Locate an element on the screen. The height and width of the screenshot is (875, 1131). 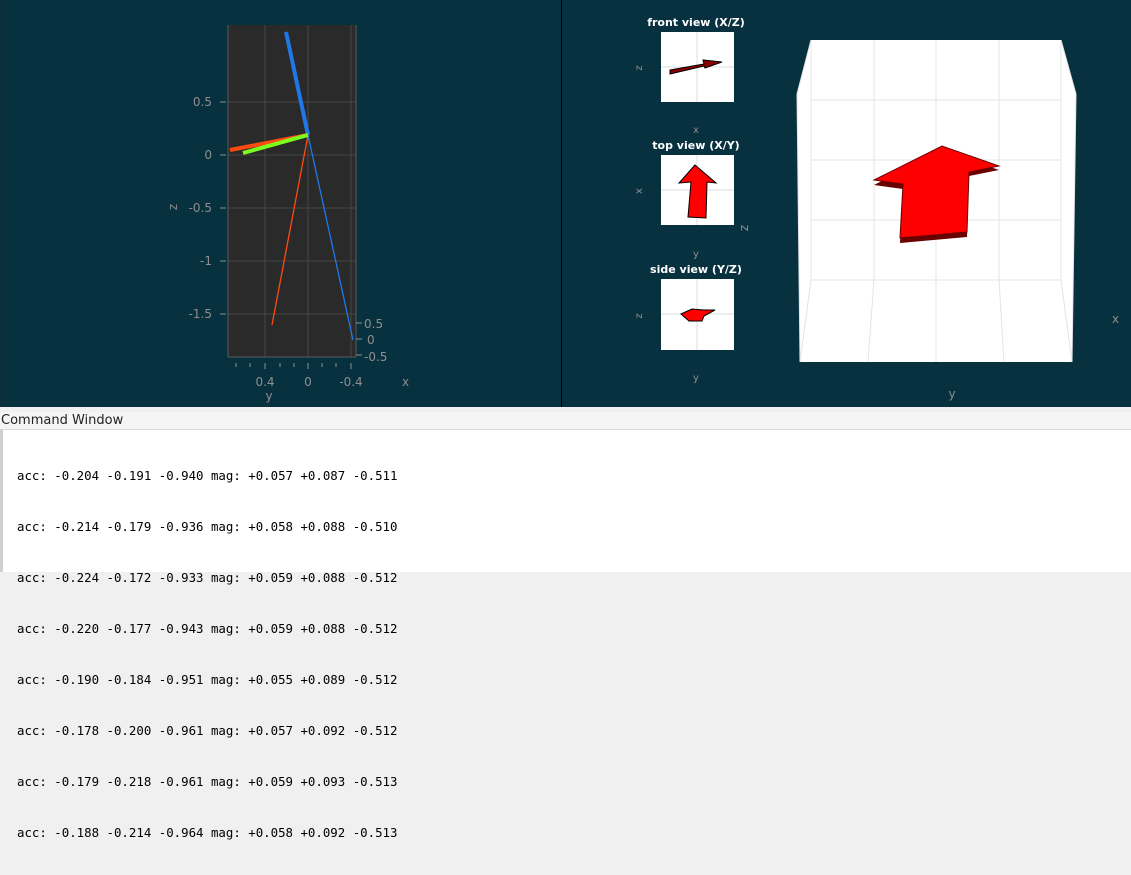
x-axis-label: x is located at coordinates (405, 382).